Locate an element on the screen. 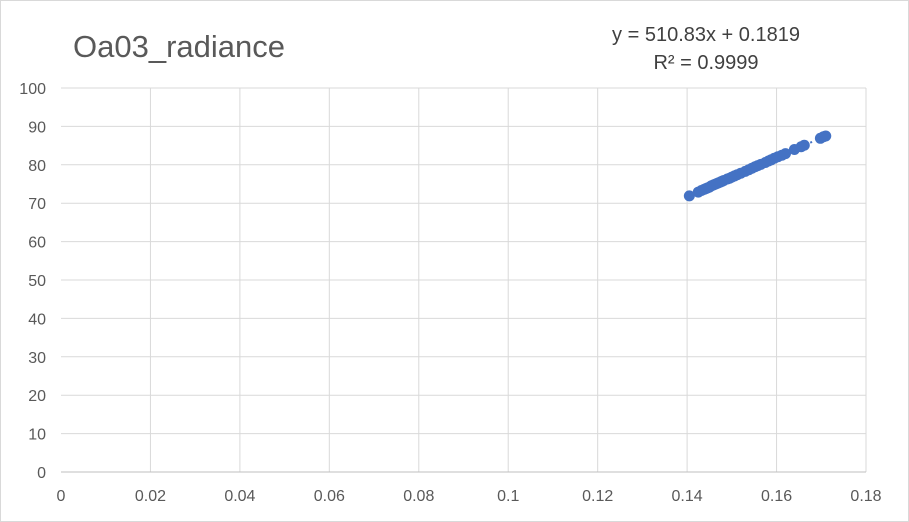  x-tick-label: 0 is located at coordinates (61, 496).